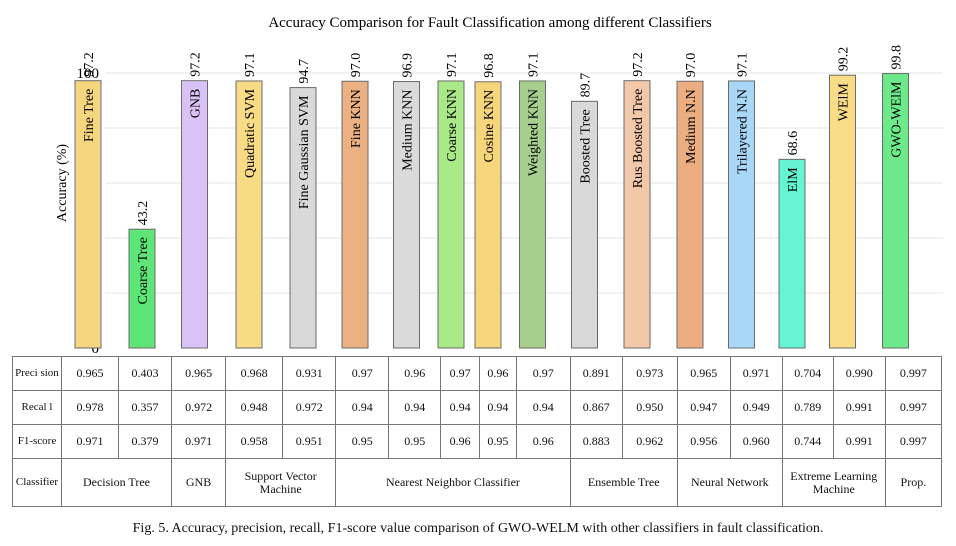  I want to click on row-header: F1-score, so click(37, 441).